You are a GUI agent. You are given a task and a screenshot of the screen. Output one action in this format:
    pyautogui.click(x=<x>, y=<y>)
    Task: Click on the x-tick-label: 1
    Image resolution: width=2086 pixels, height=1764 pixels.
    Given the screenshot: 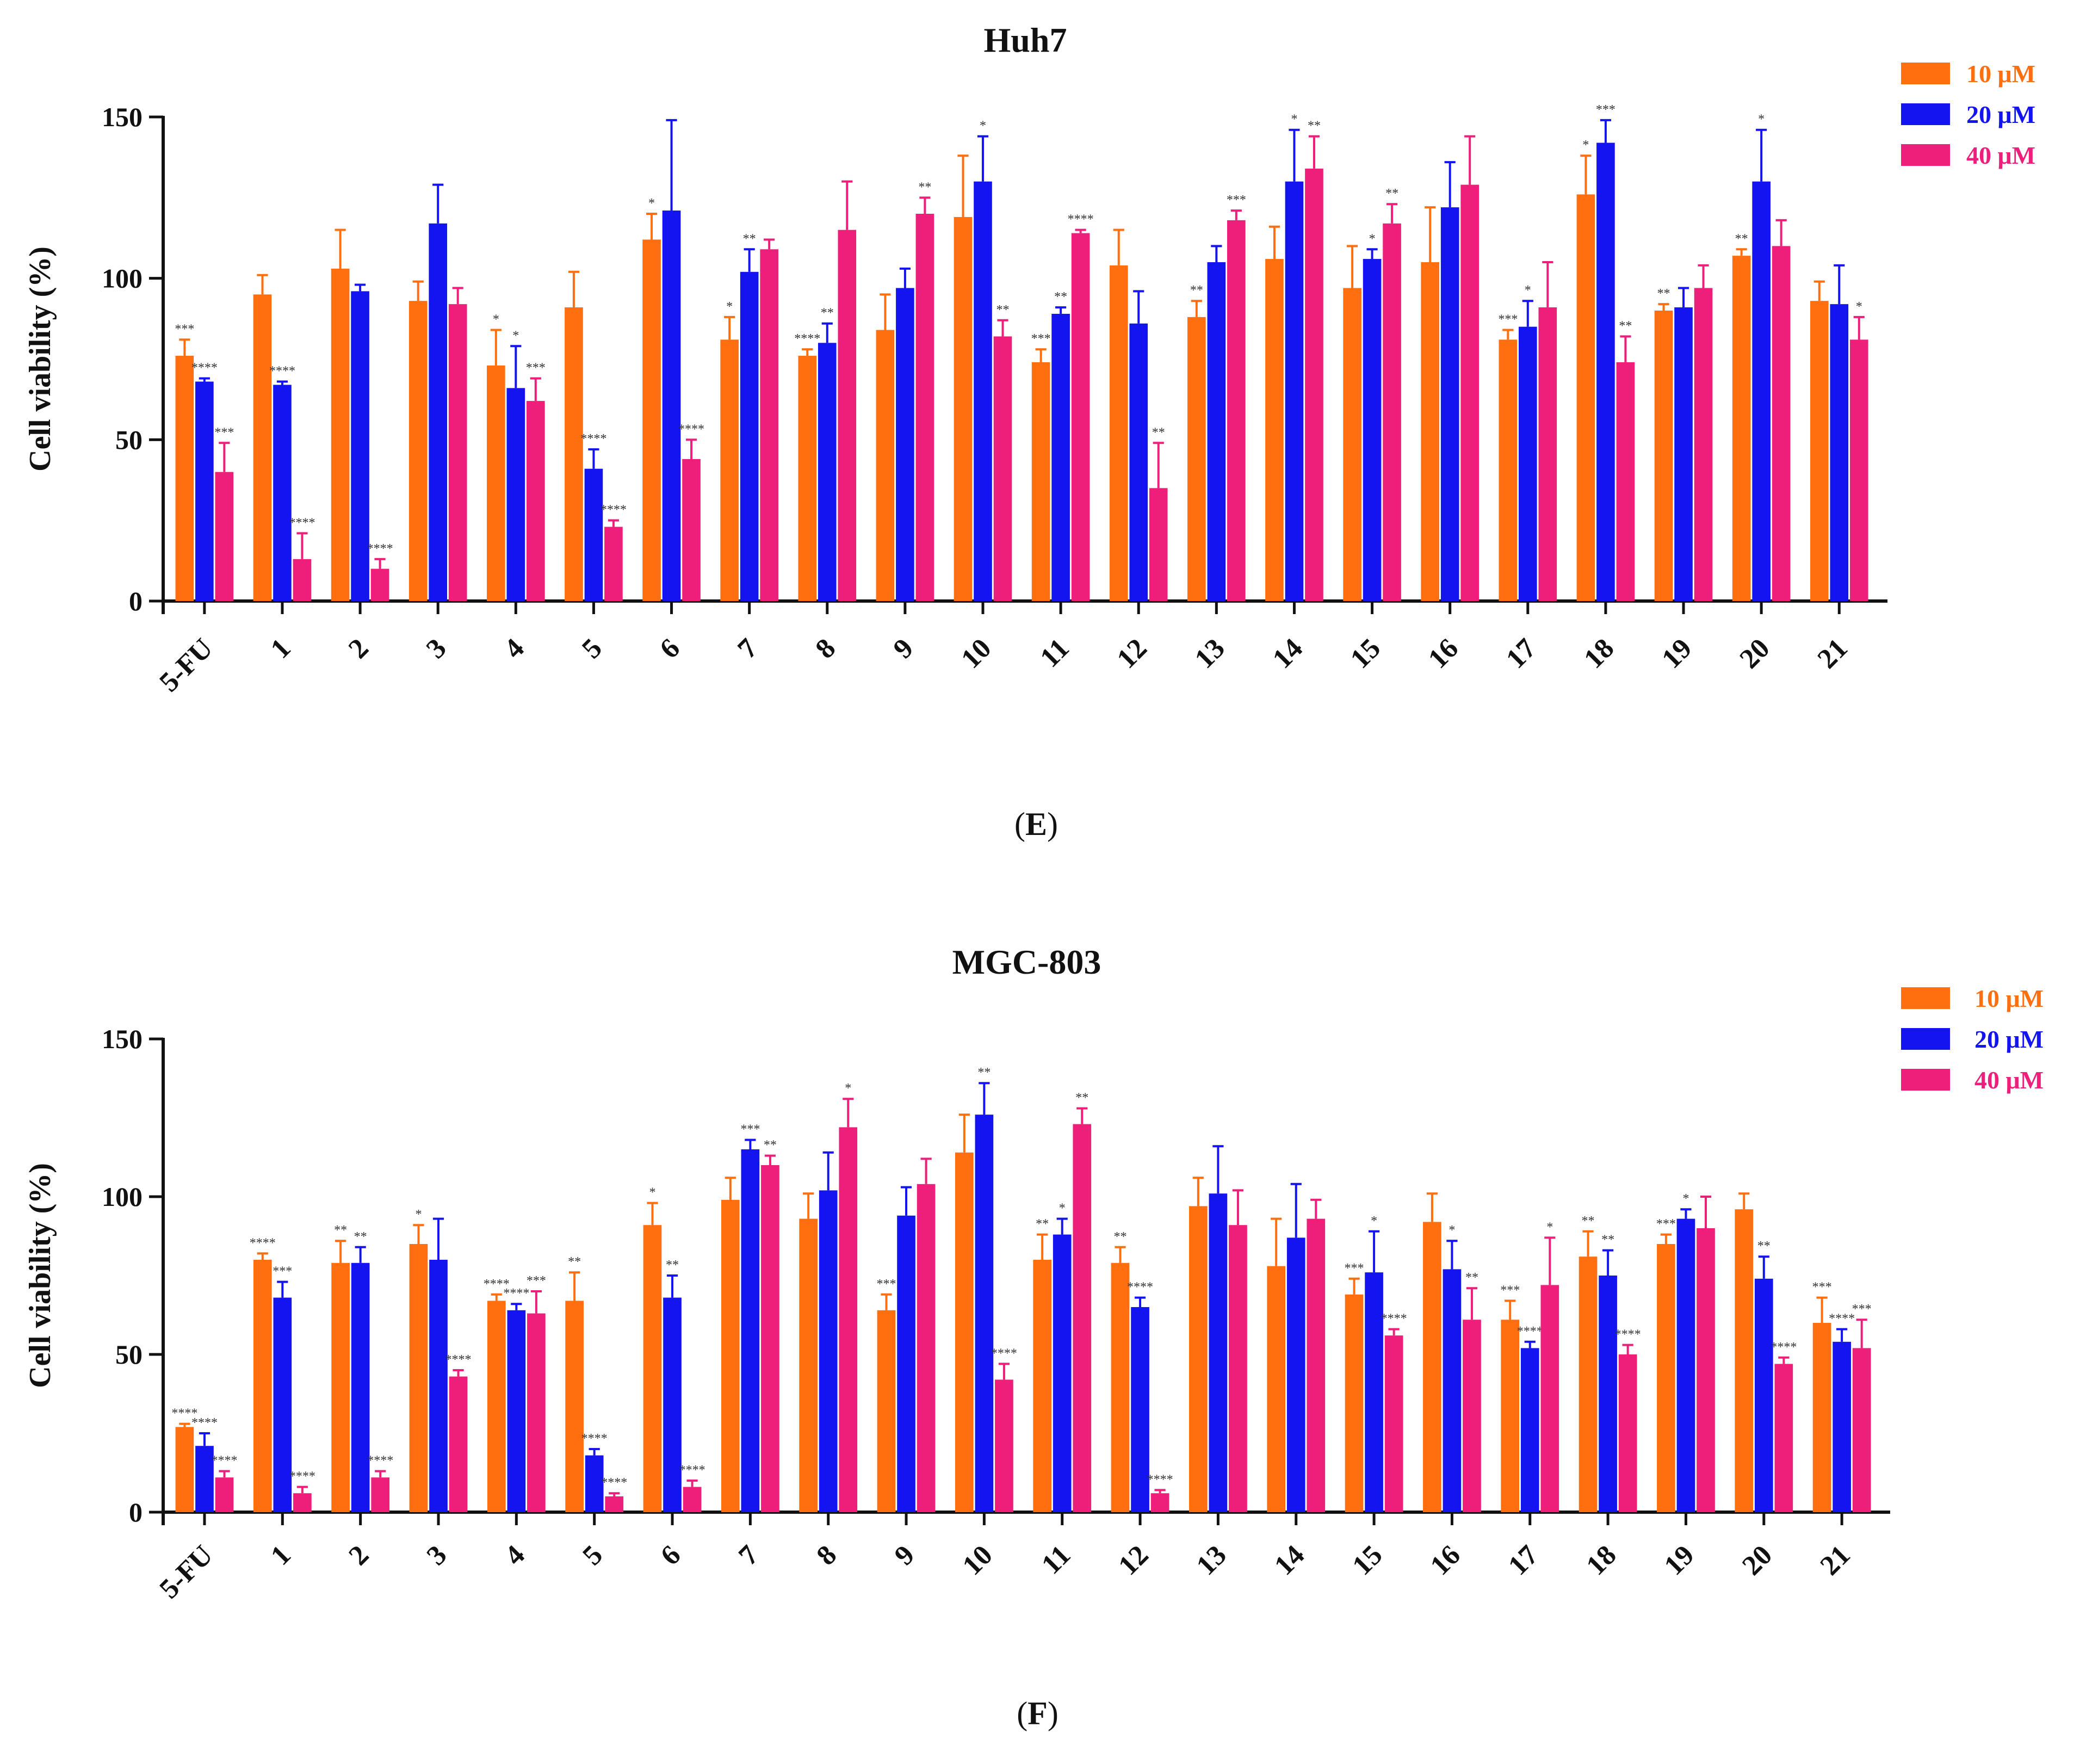 What is the action you would take?
    pyautogui.click(x=281, y=649)
    